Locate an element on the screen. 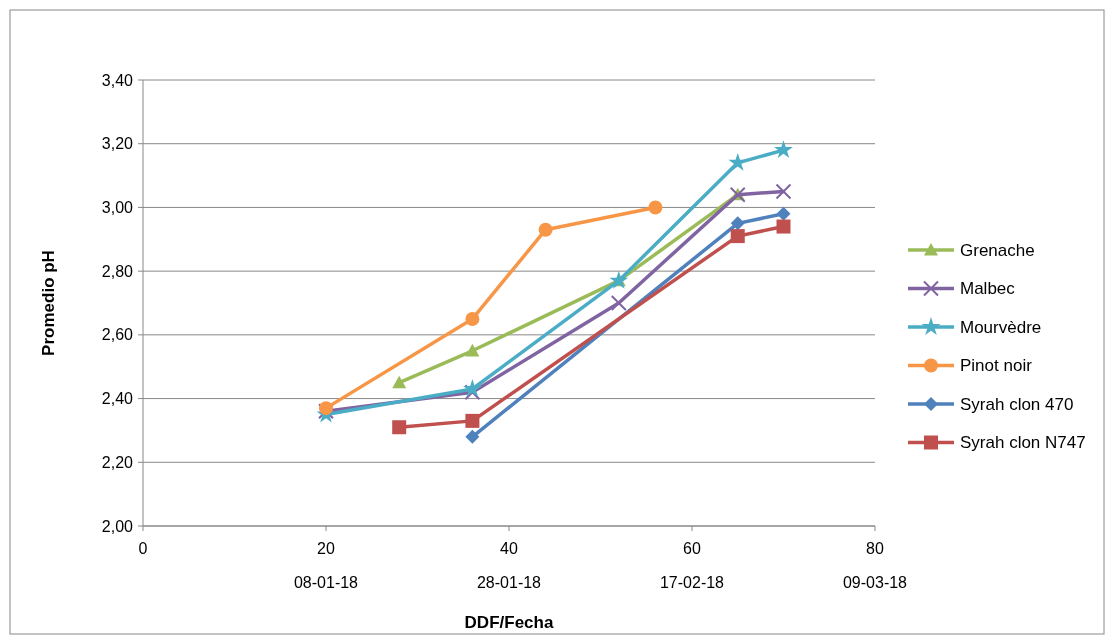 This screenshot has width=1115, height=642. y-tick-label: 2,00 is located at coordinates (117, 526).